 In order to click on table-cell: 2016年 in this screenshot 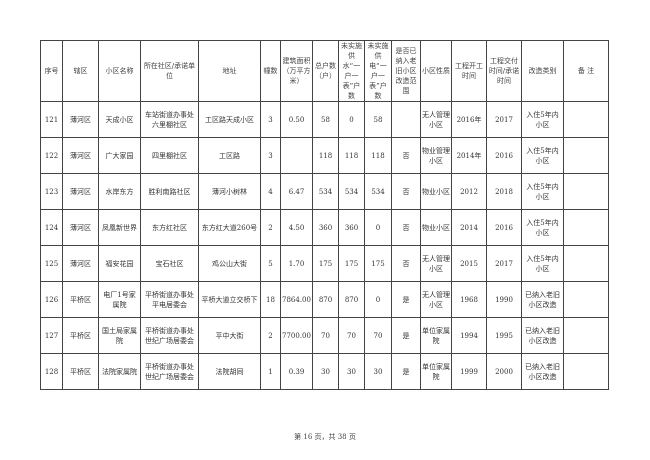, I will do `click(469, 119)`.